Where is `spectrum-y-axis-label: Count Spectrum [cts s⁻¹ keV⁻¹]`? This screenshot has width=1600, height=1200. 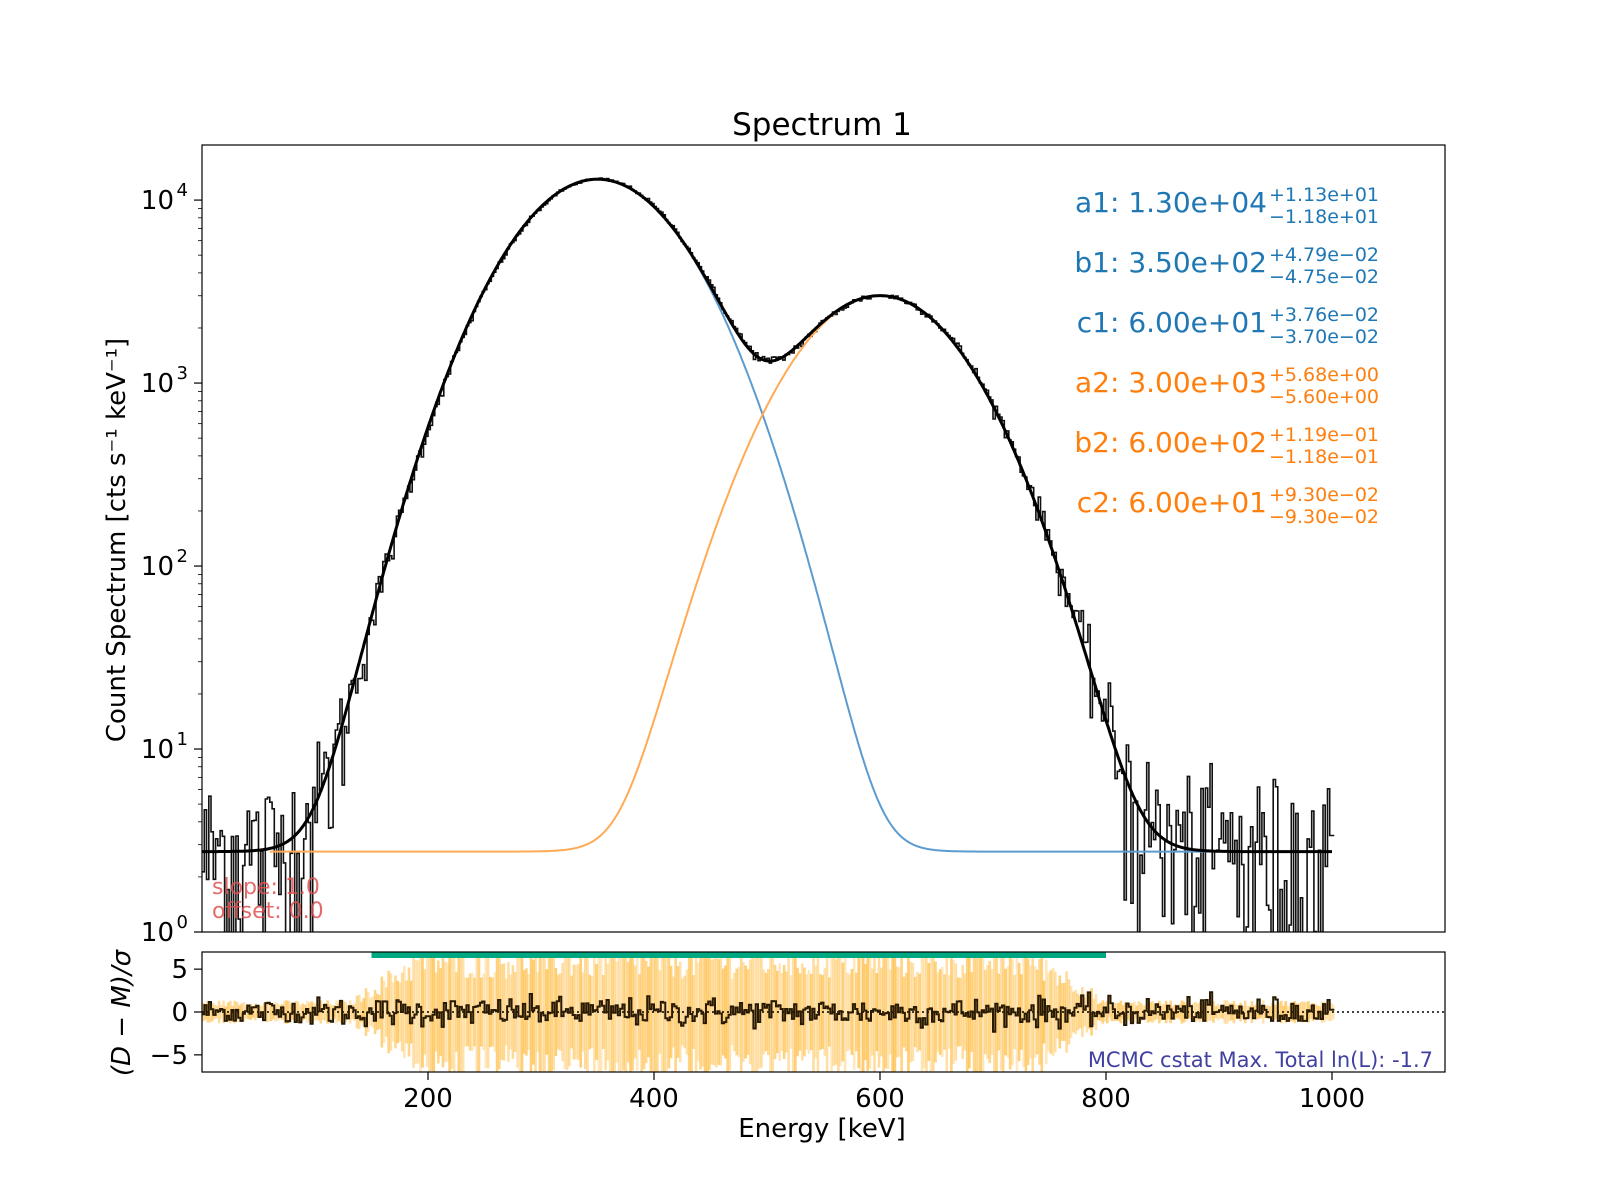 spectrum-y-axis-label: Count Spectrum [cts s⁻¹ keV⁻¹] is located at coordinates (117, 540).